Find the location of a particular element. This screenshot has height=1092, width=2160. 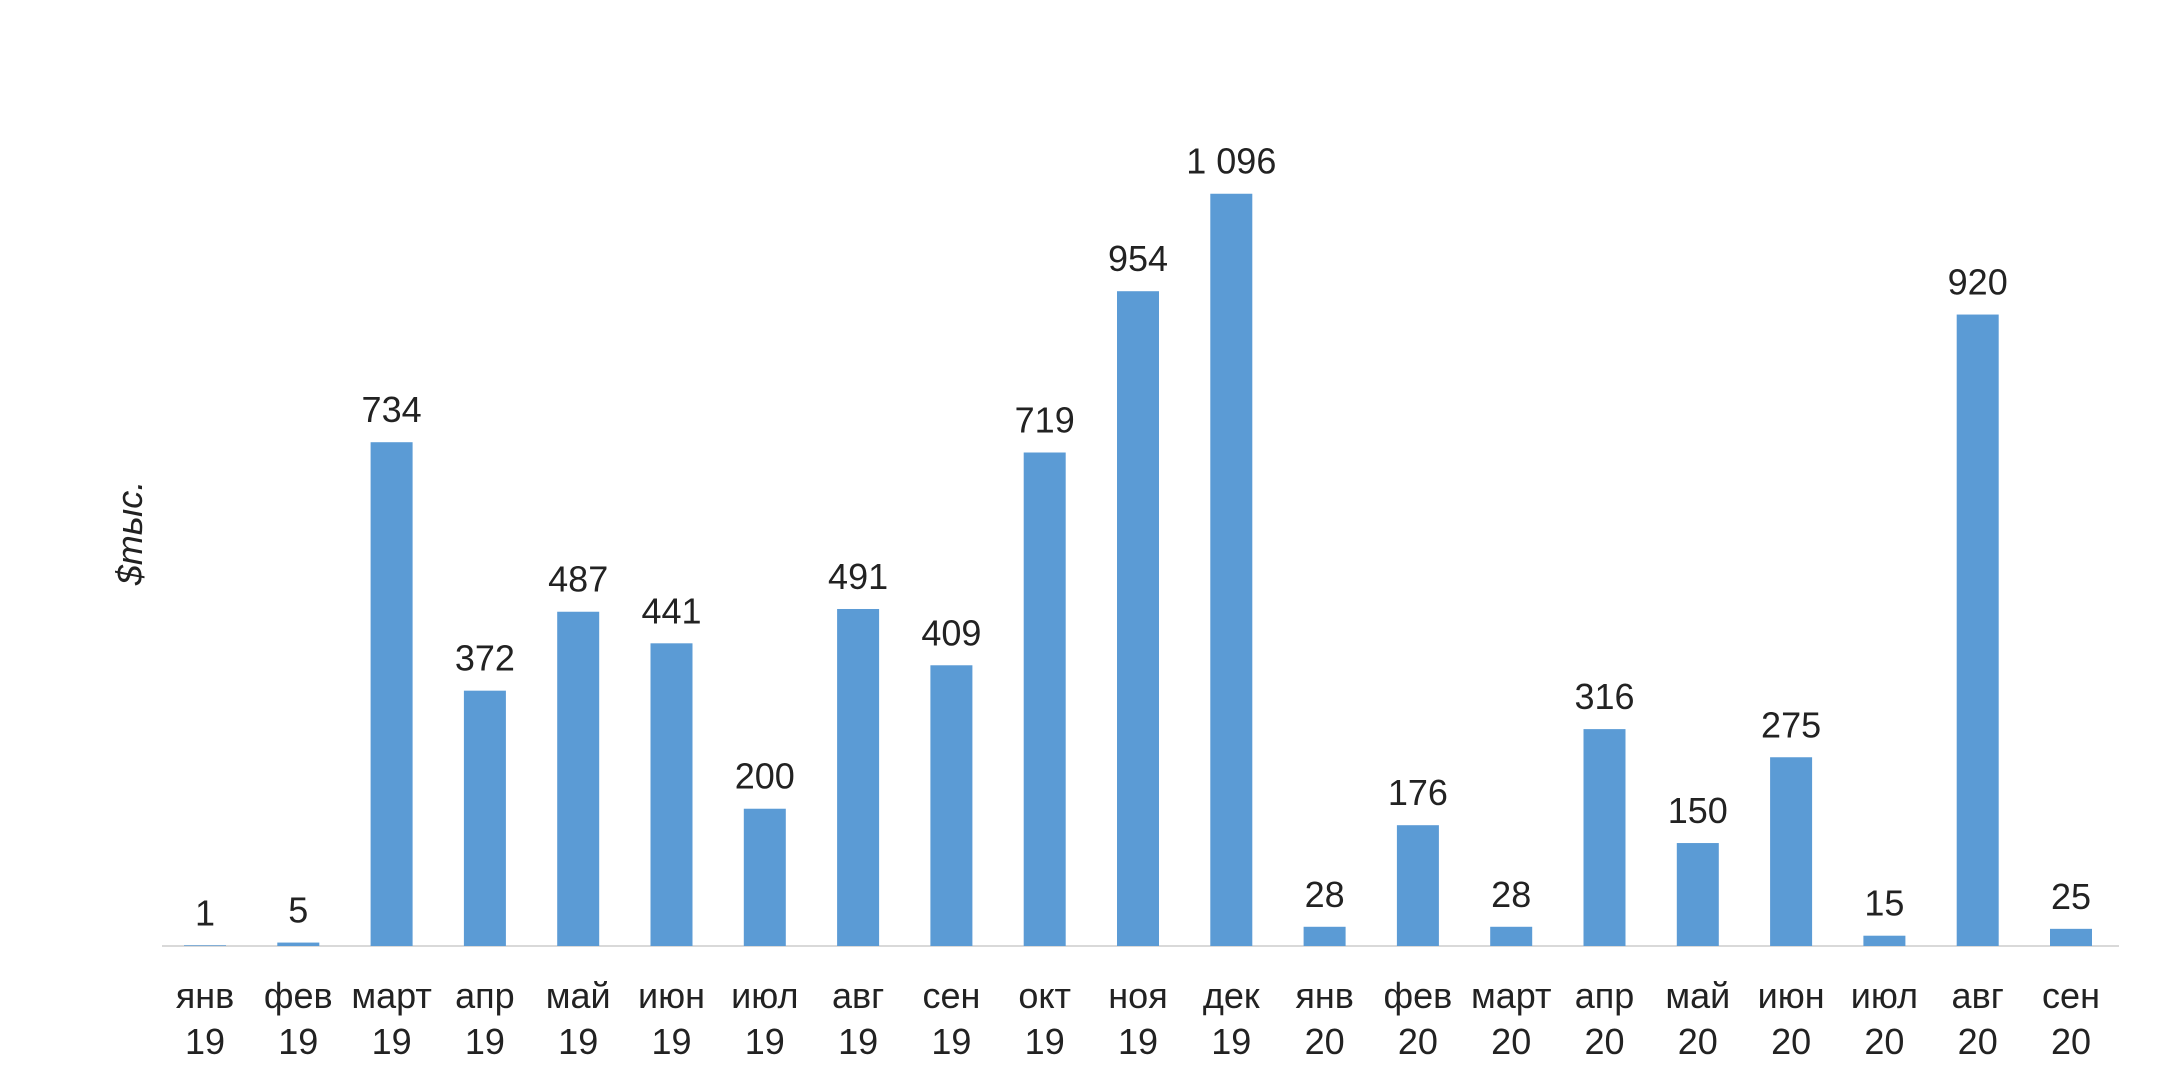

data-label: 719 is located at coordinates (1045, 420).